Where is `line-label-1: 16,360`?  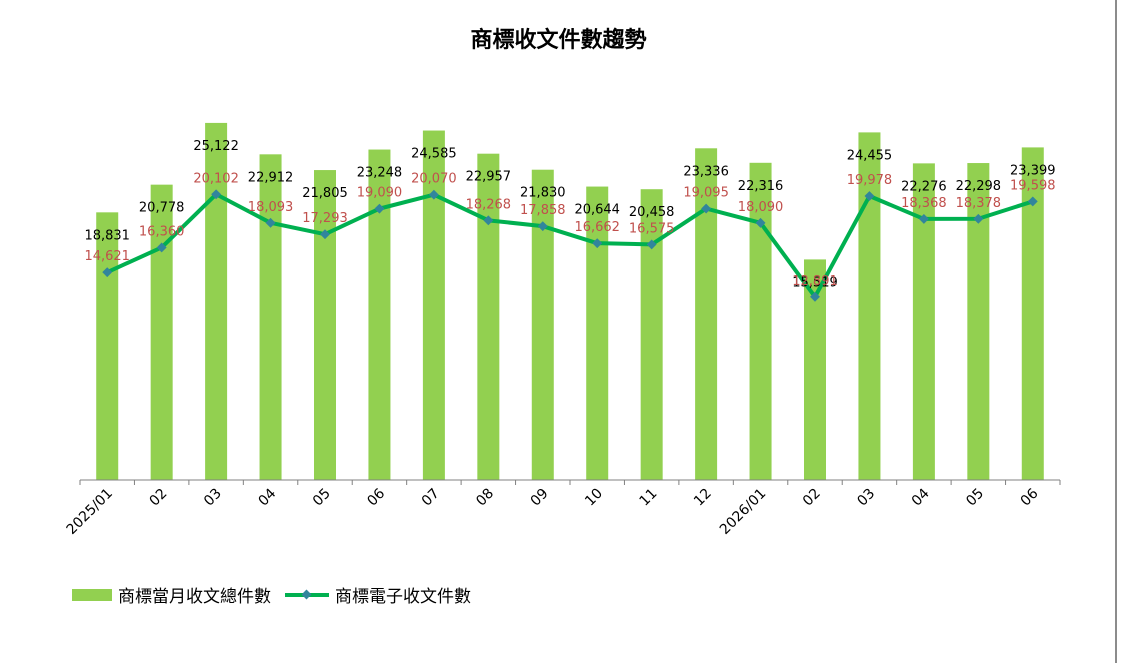 line-label-1: 16,360 is located at coordinates (162, 231).